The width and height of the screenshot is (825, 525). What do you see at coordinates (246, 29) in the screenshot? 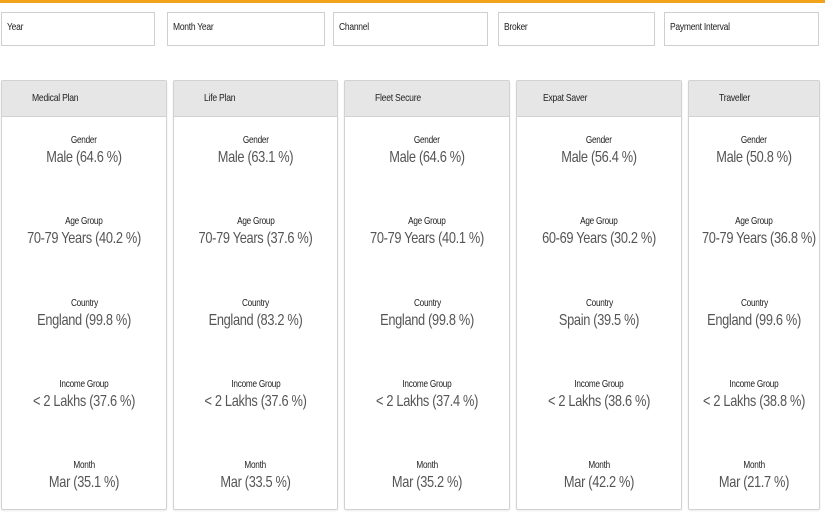
I see `month-year-filter: Month Year` at bounding box center [246, 29].